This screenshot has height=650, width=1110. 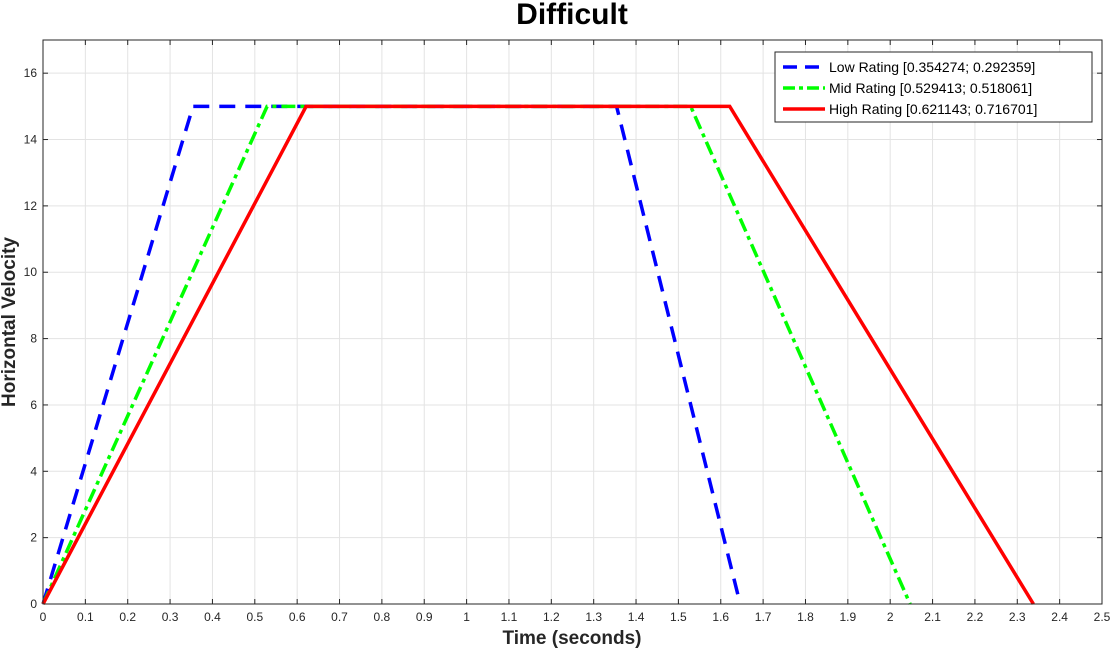 What do you see at coordinates (847, 617) in the screenshot?
I see `x-tick-label: 1.9` at bounding box center [847, 617].